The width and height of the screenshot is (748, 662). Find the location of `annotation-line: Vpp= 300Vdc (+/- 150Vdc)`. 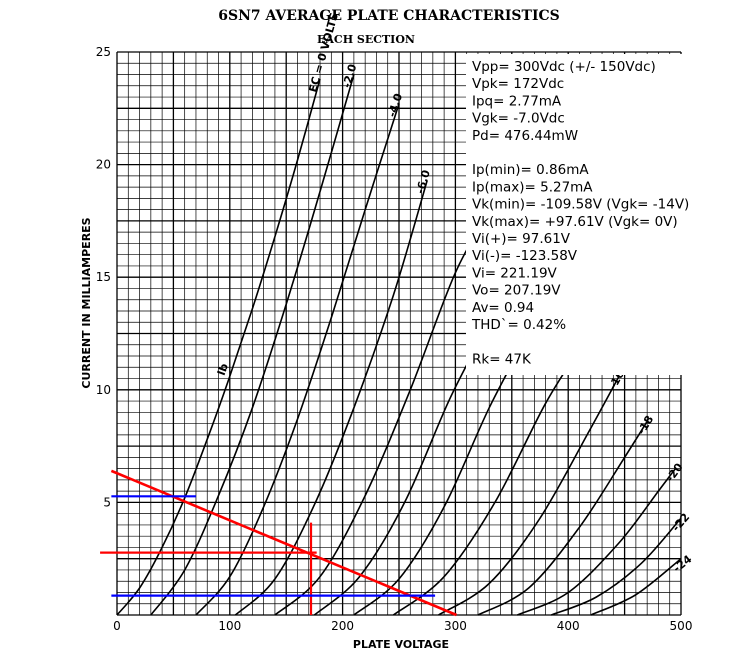

annotation-line: Vpp= 300Vdc (+/- 150Vdc) is located at coordinates (564, 67).